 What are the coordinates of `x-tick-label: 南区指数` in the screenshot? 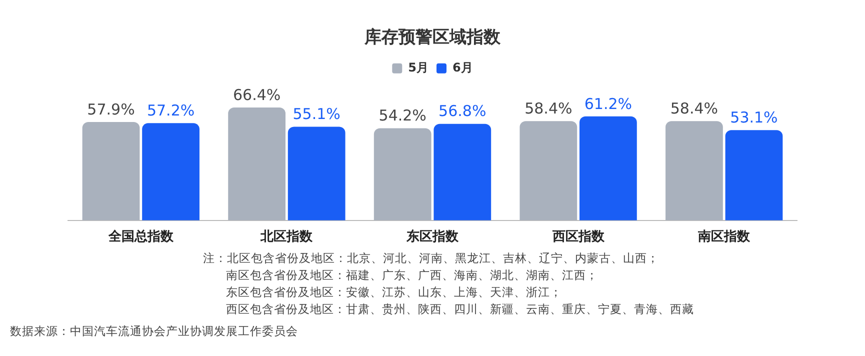 It's located at (724, 237).